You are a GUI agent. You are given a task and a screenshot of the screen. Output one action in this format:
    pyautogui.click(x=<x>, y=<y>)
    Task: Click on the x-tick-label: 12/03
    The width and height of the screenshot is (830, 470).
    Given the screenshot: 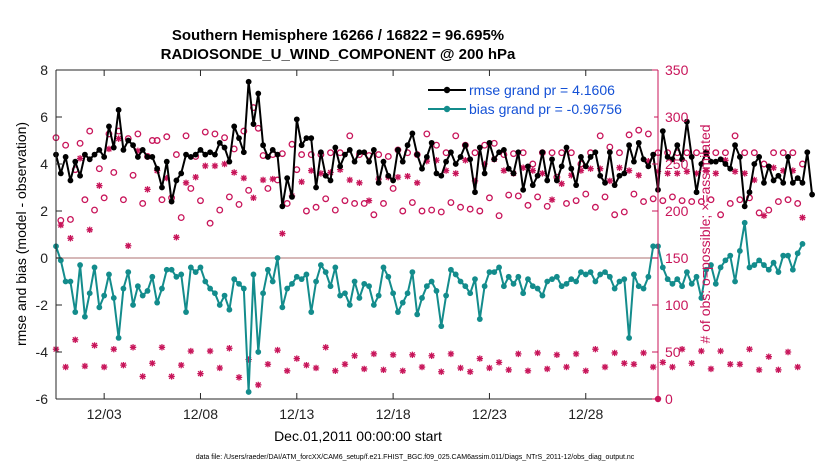 What is the action you would take?
    pyautogui.click(x=104, y=414)
    